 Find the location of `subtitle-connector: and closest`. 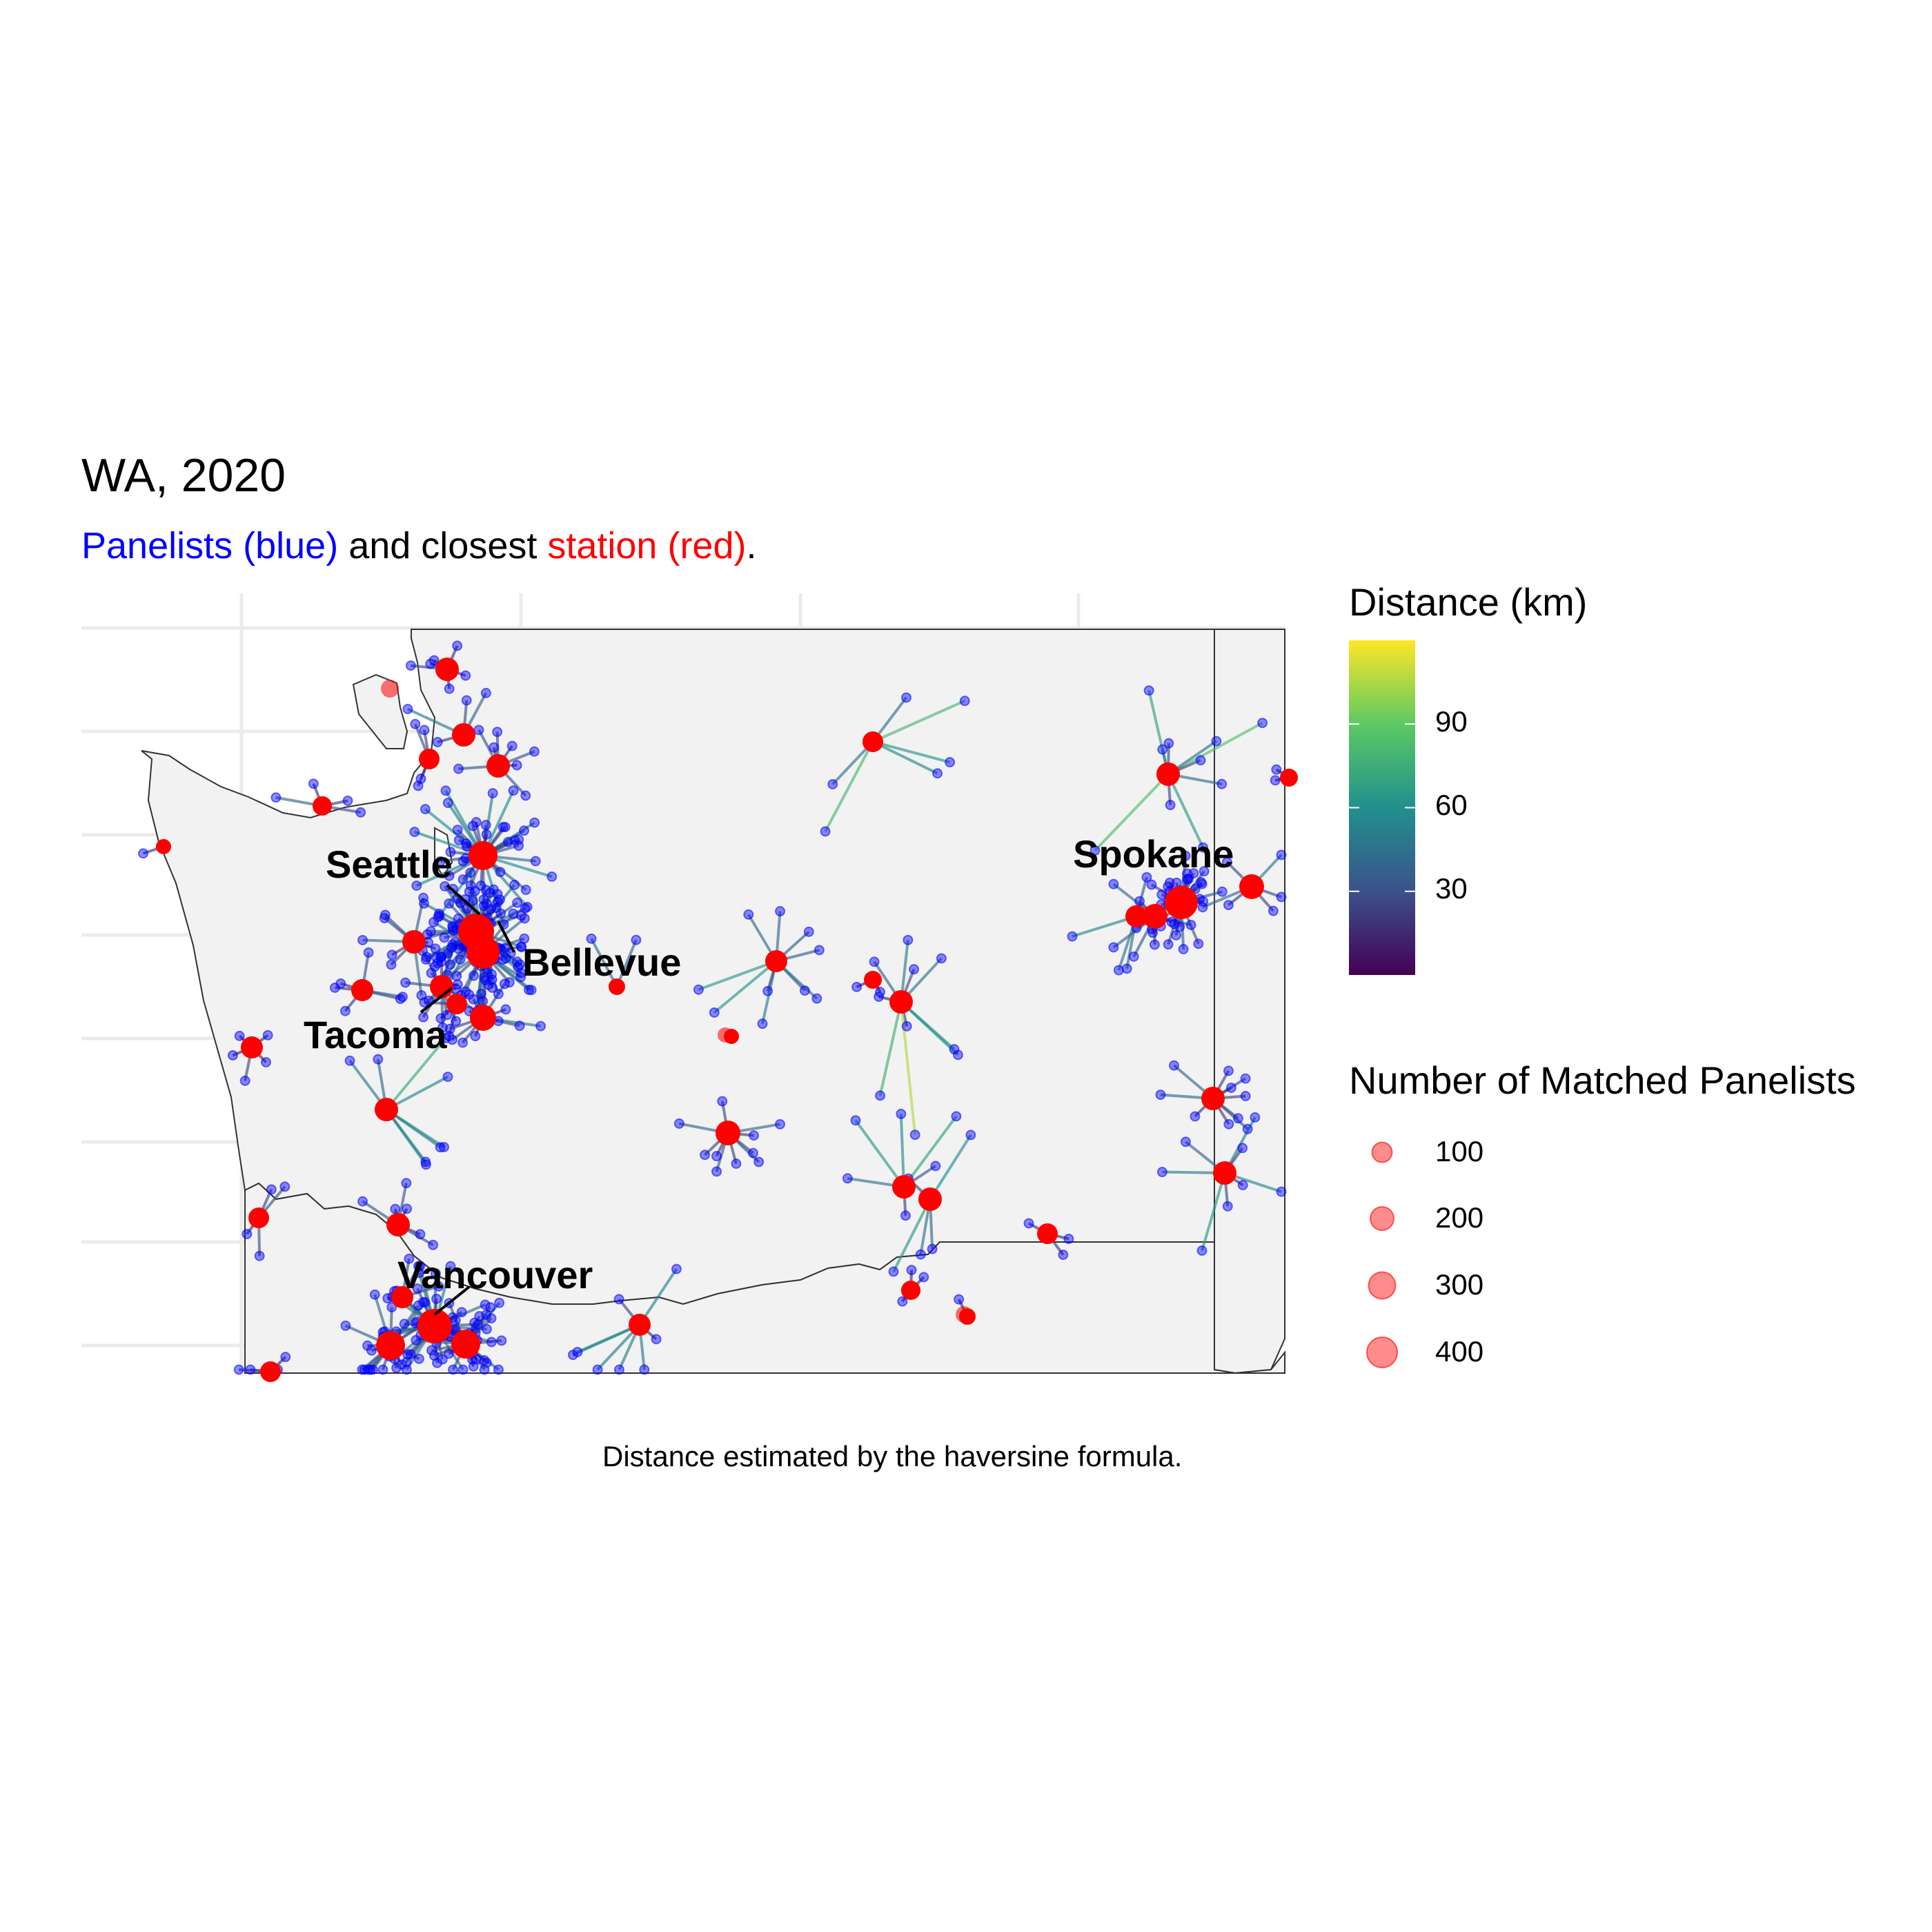

subtitle-connector: and closest is located at coordinates (443, 545).